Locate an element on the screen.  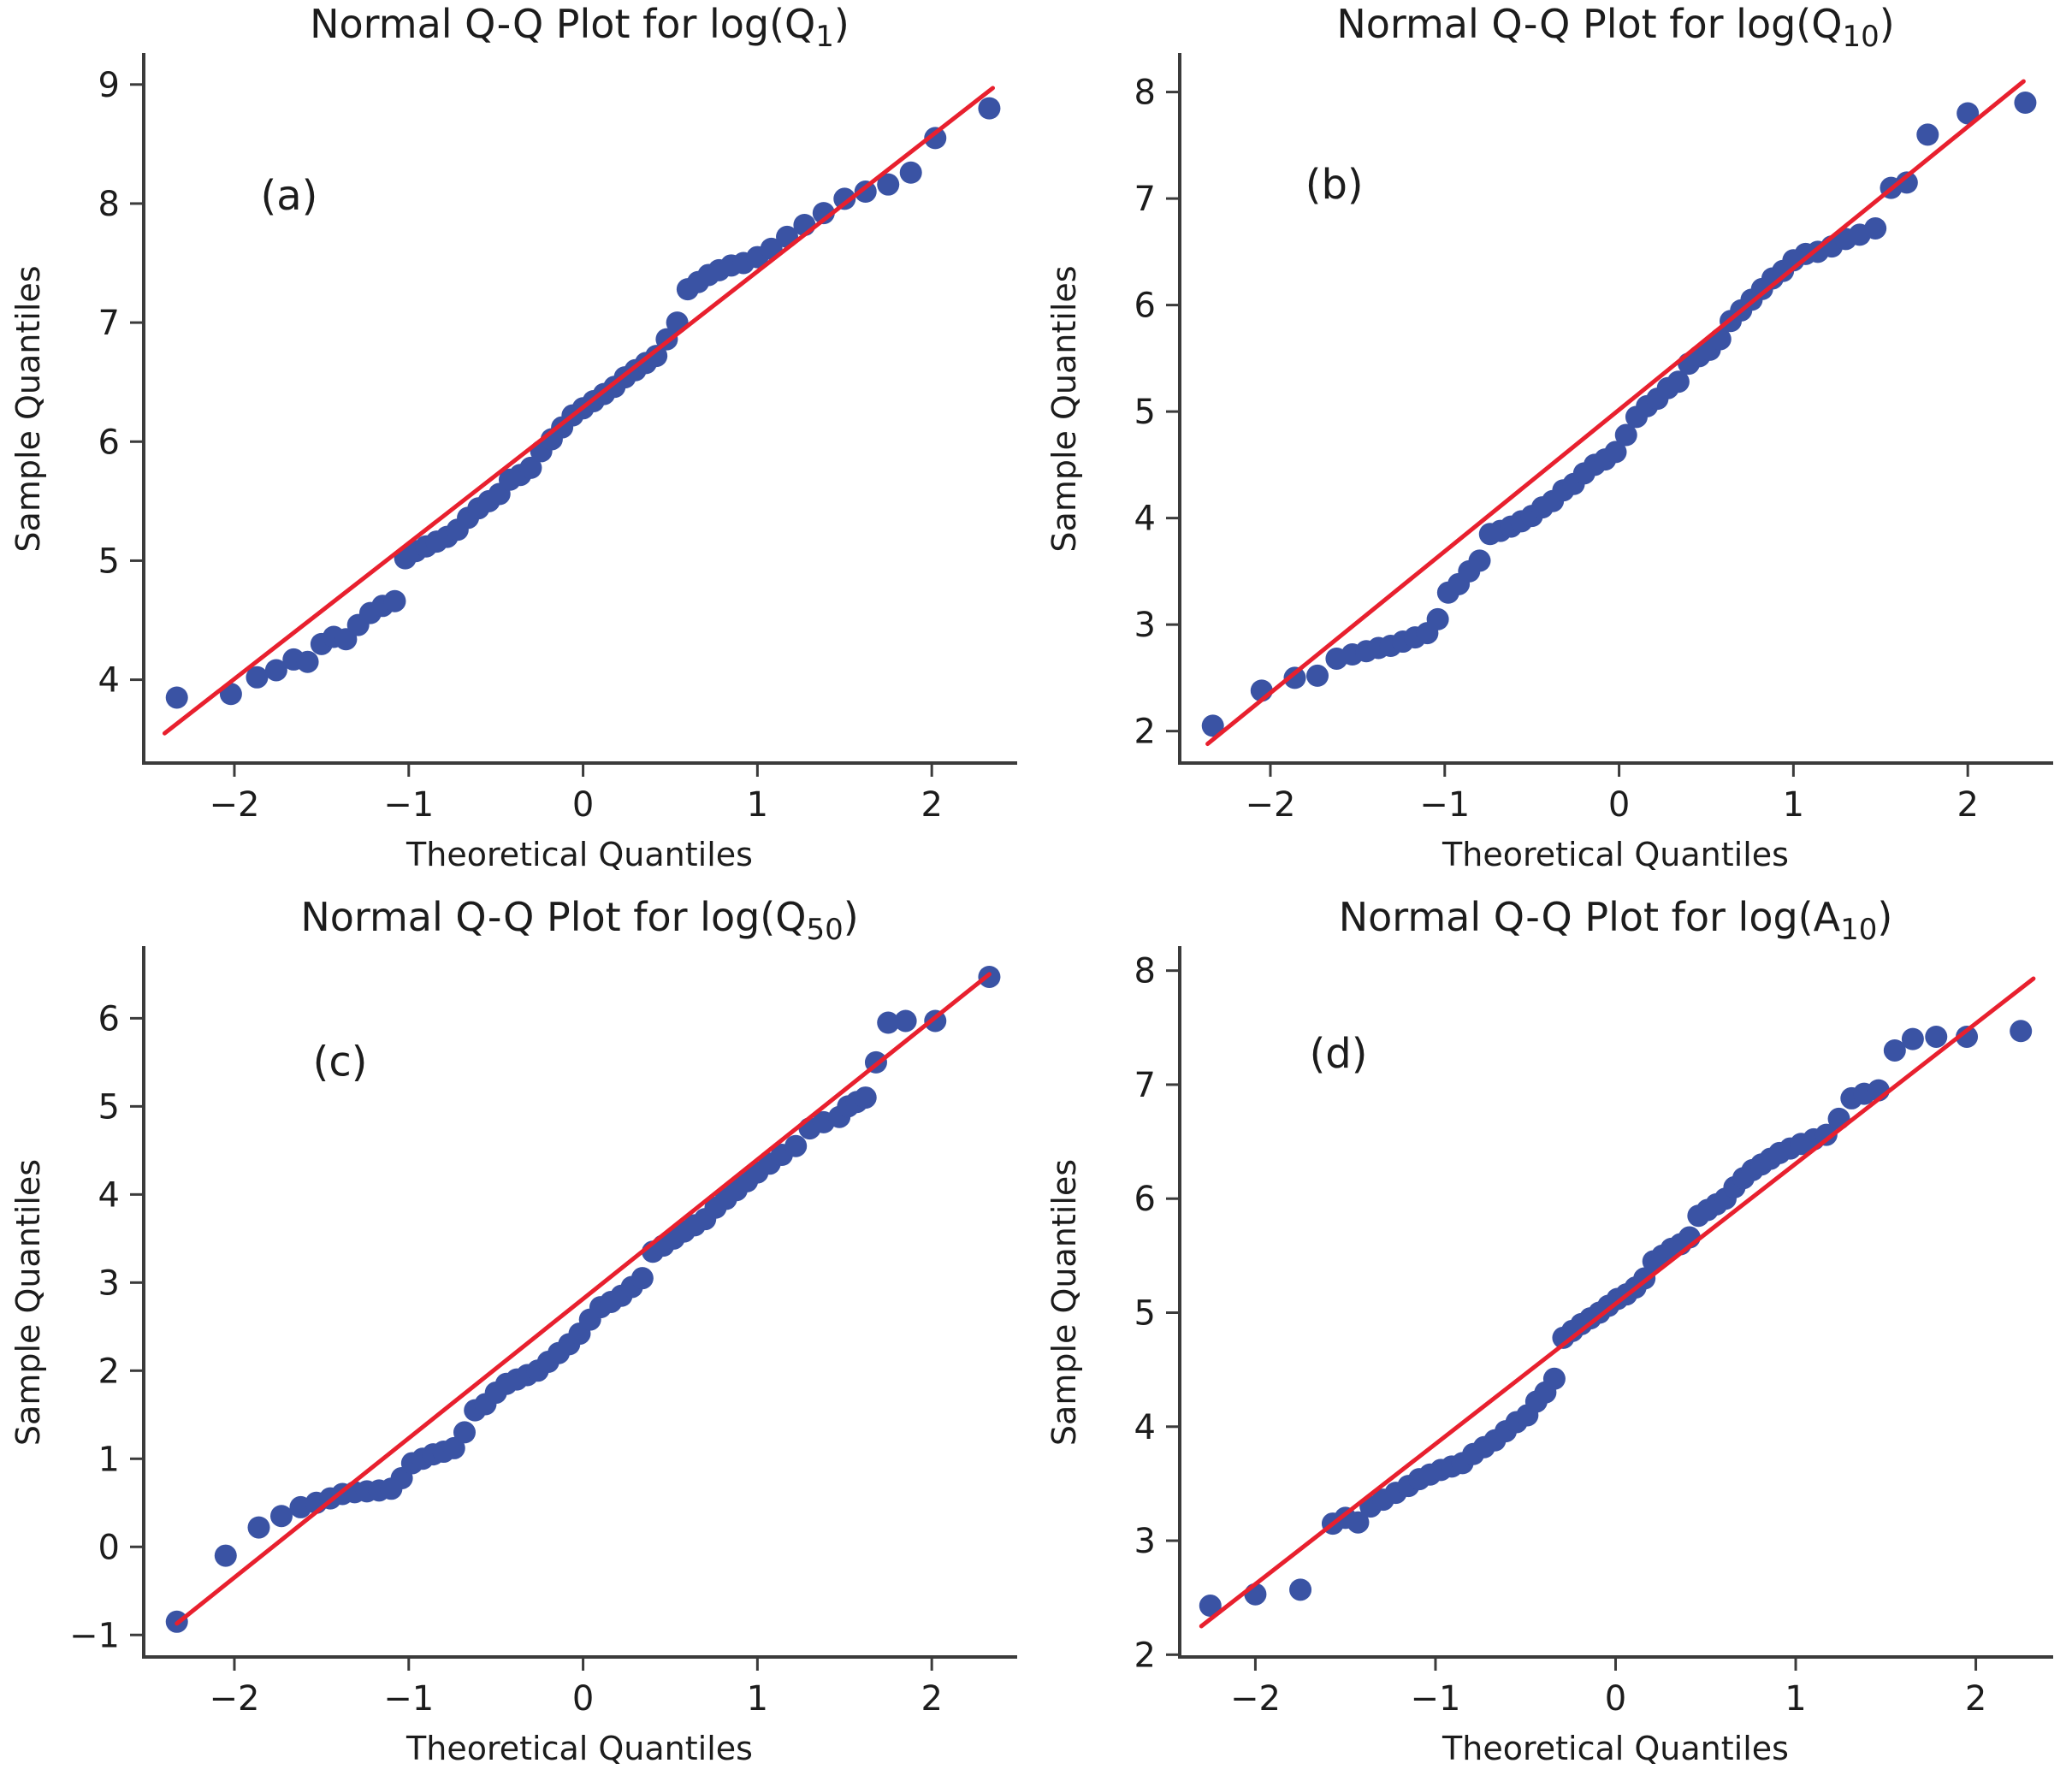
panel-label: (a) is located at coordinates (289, 196).